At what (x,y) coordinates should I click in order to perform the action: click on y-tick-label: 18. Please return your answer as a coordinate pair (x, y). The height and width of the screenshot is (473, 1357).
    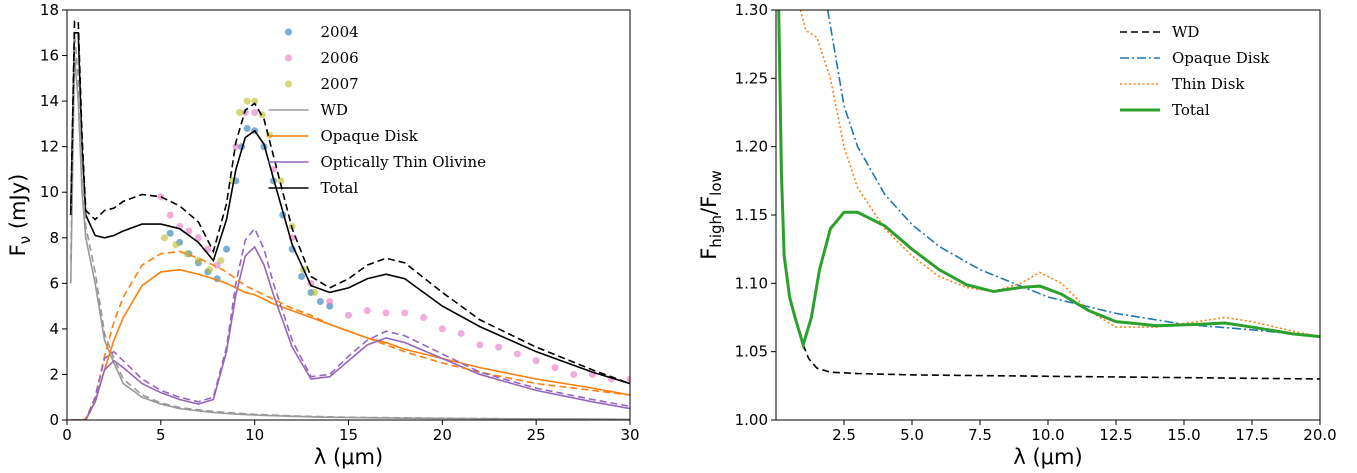
    Looking at the image, I should click on (49, 10).